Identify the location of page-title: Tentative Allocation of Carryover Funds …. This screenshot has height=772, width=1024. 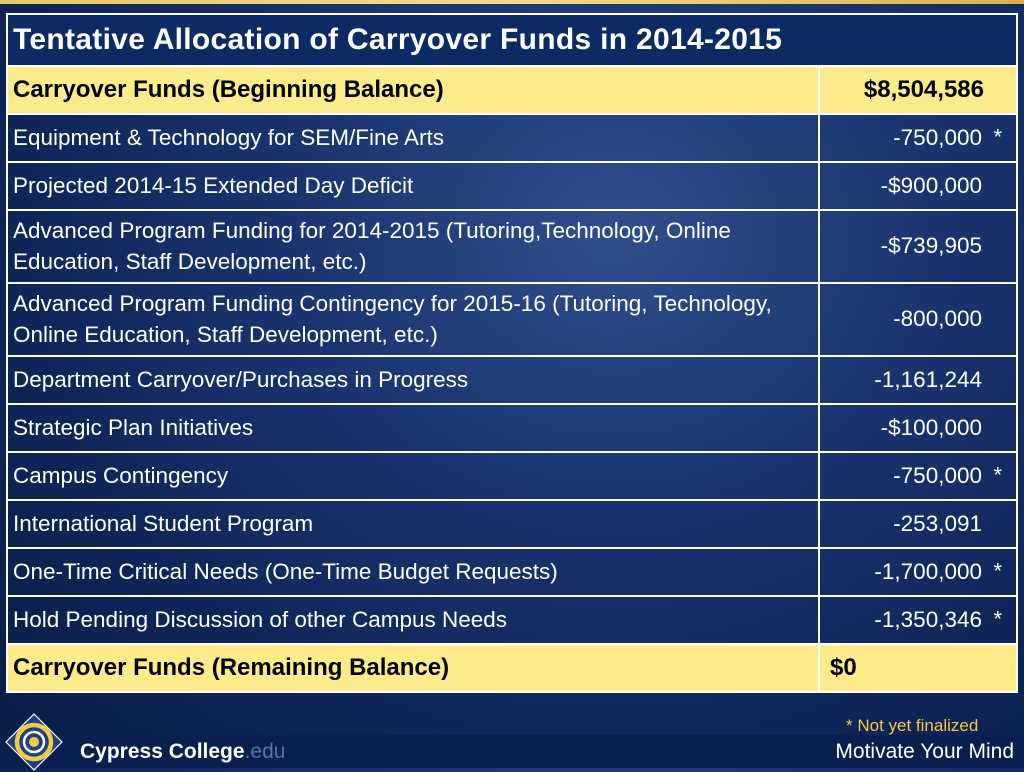
(512, 40).